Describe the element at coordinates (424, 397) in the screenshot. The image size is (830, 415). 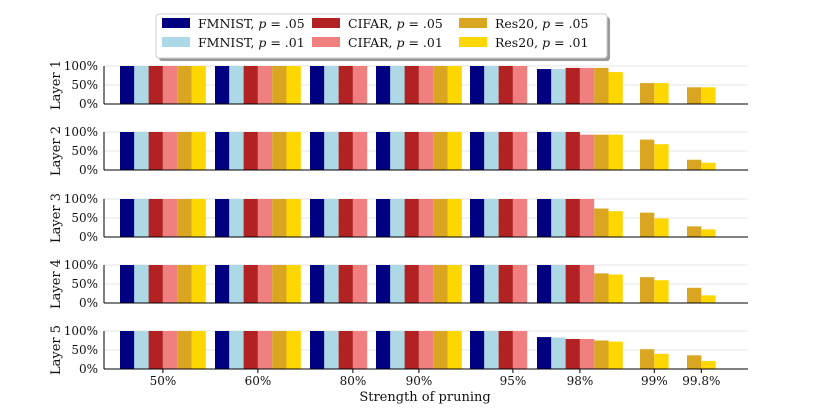
I see `x-axis-label: Strength of pruning` at that location.